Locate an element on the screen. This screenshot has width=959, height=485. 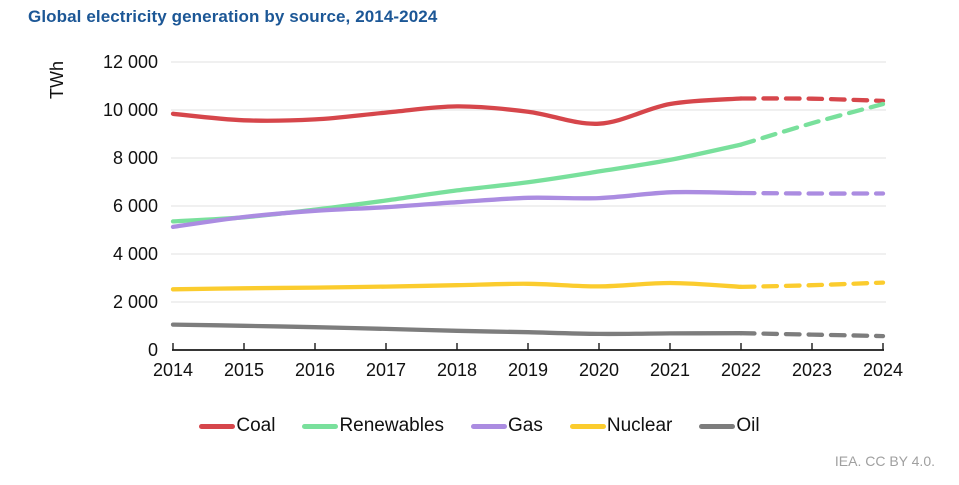
x-tick-label: 2015 is located at coordinates (244, 370).